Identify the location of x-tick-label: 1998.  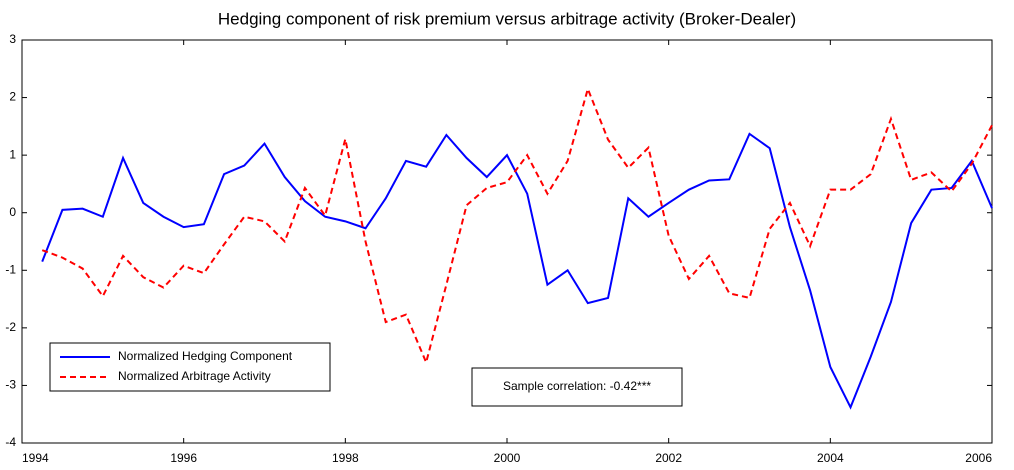
(345, 458).